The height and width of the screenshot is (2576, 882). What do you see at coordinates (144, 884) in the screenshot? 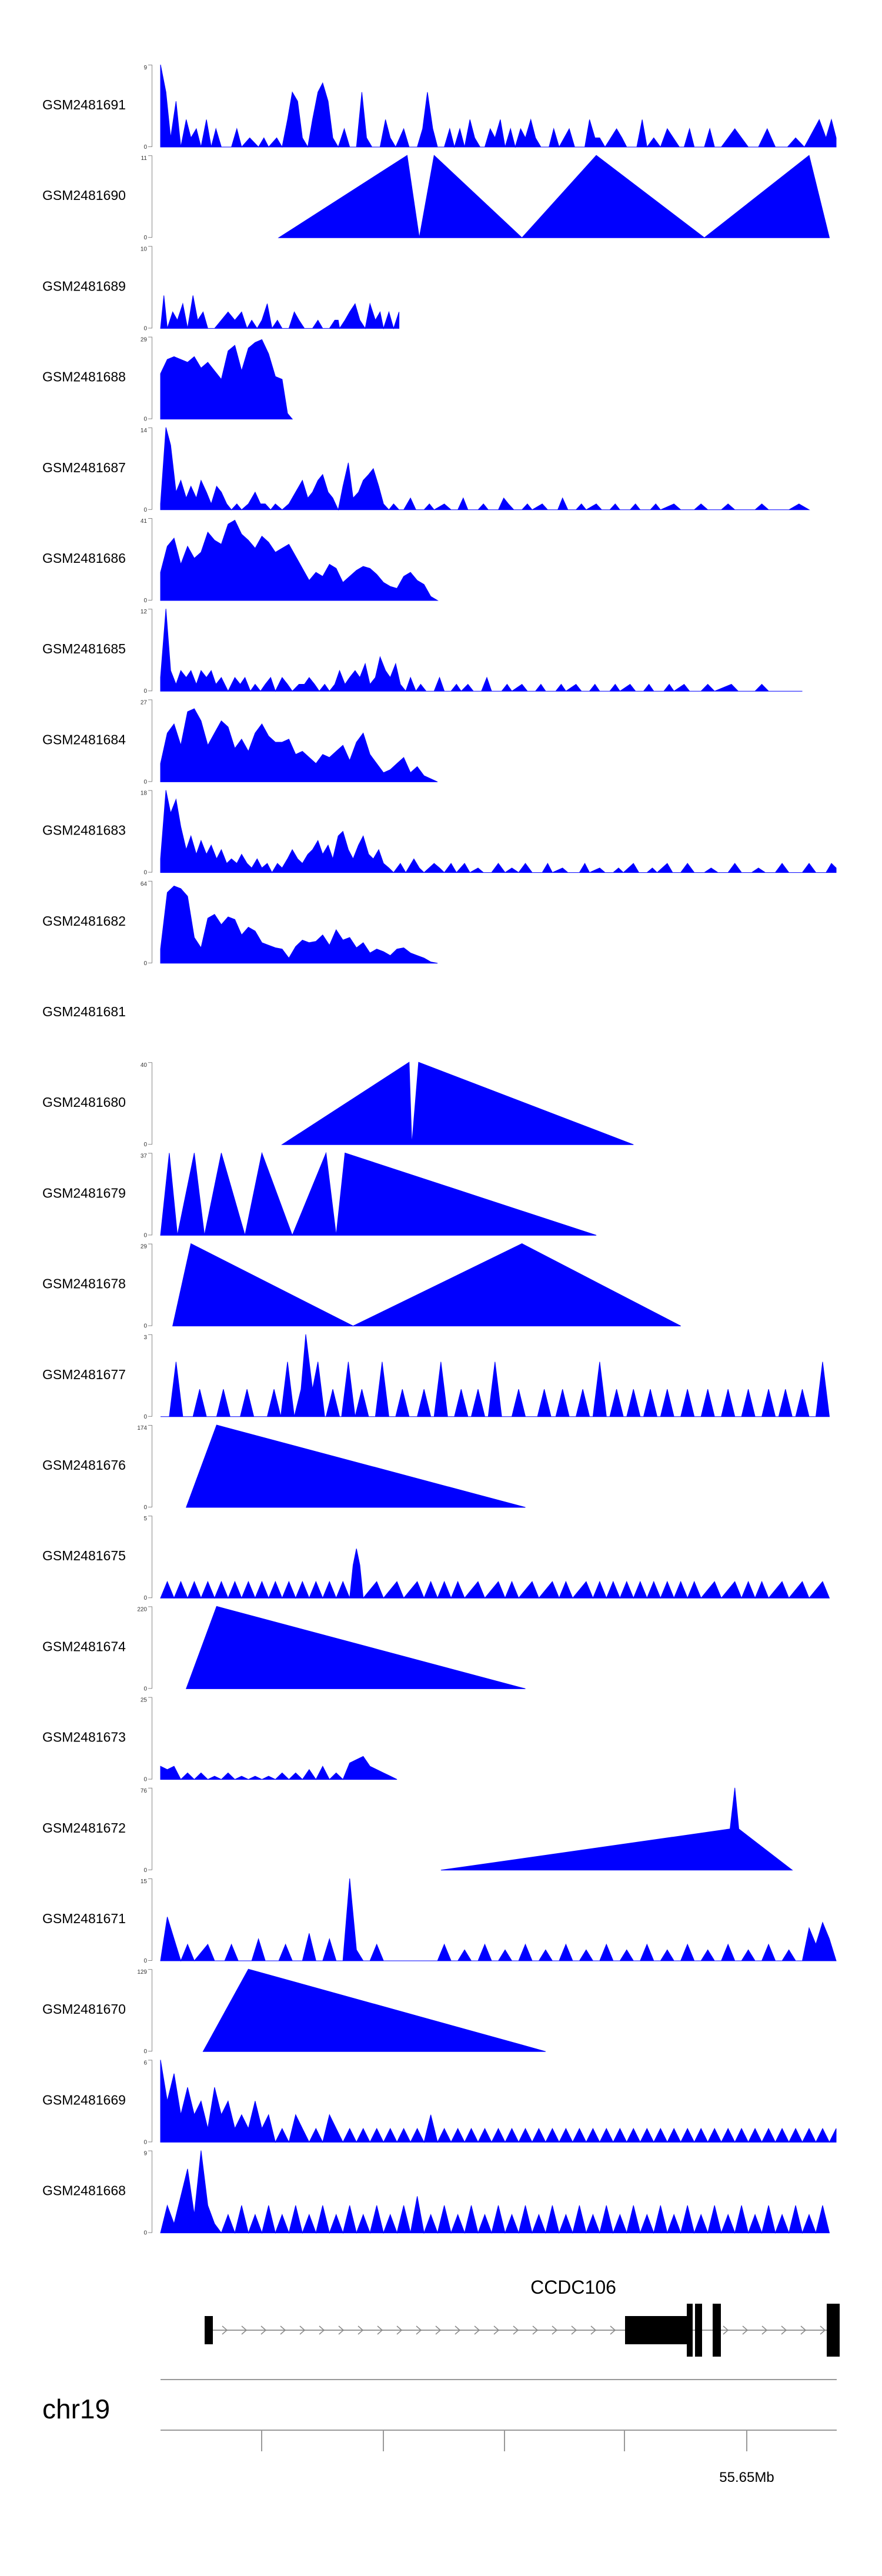
I see `y-tick-max: 64` at bounding box center [144, 884].